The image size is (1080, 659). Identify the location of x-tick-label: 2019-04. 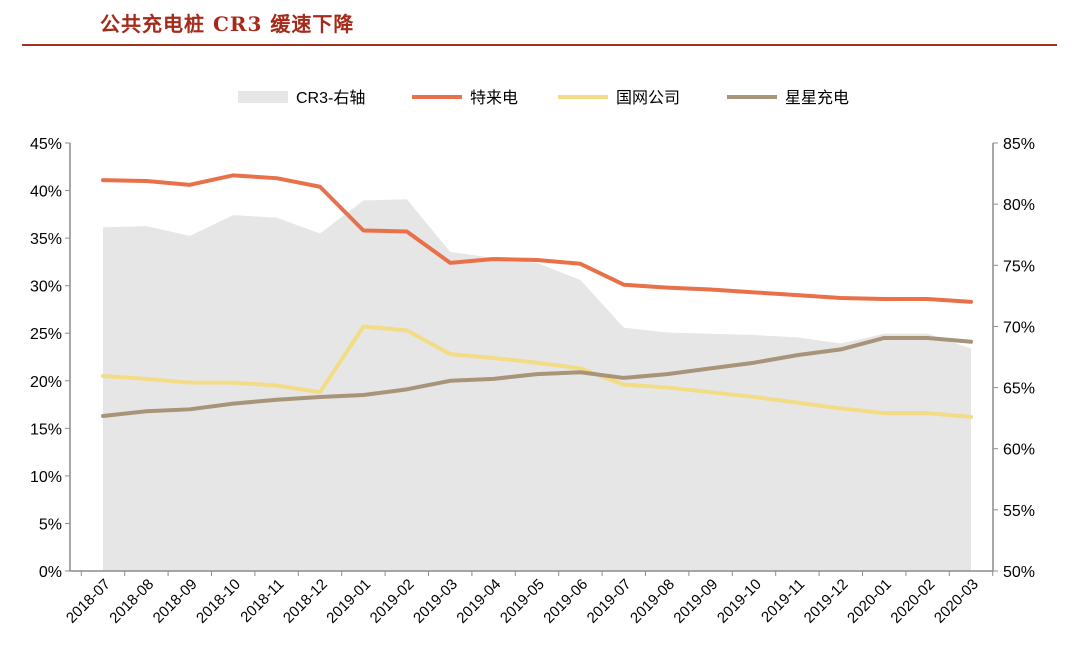
(478, 601).